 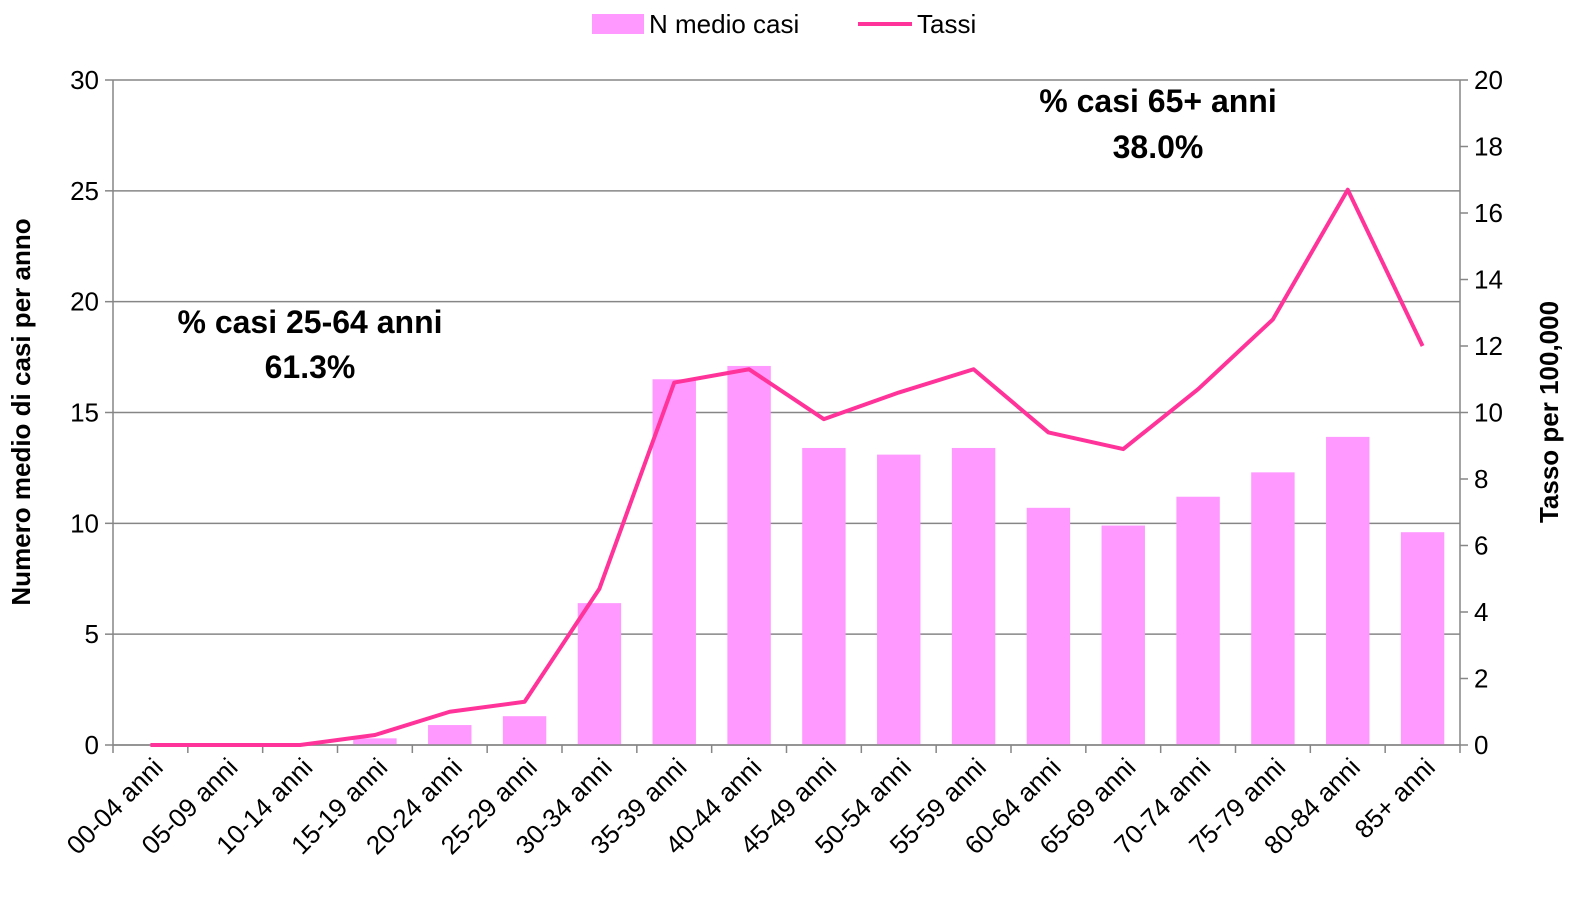 What do you see at coordinates (1488, 413) in the screenshot?
I see `y2-tick-label: 10` at bounding box center [1488, 413].